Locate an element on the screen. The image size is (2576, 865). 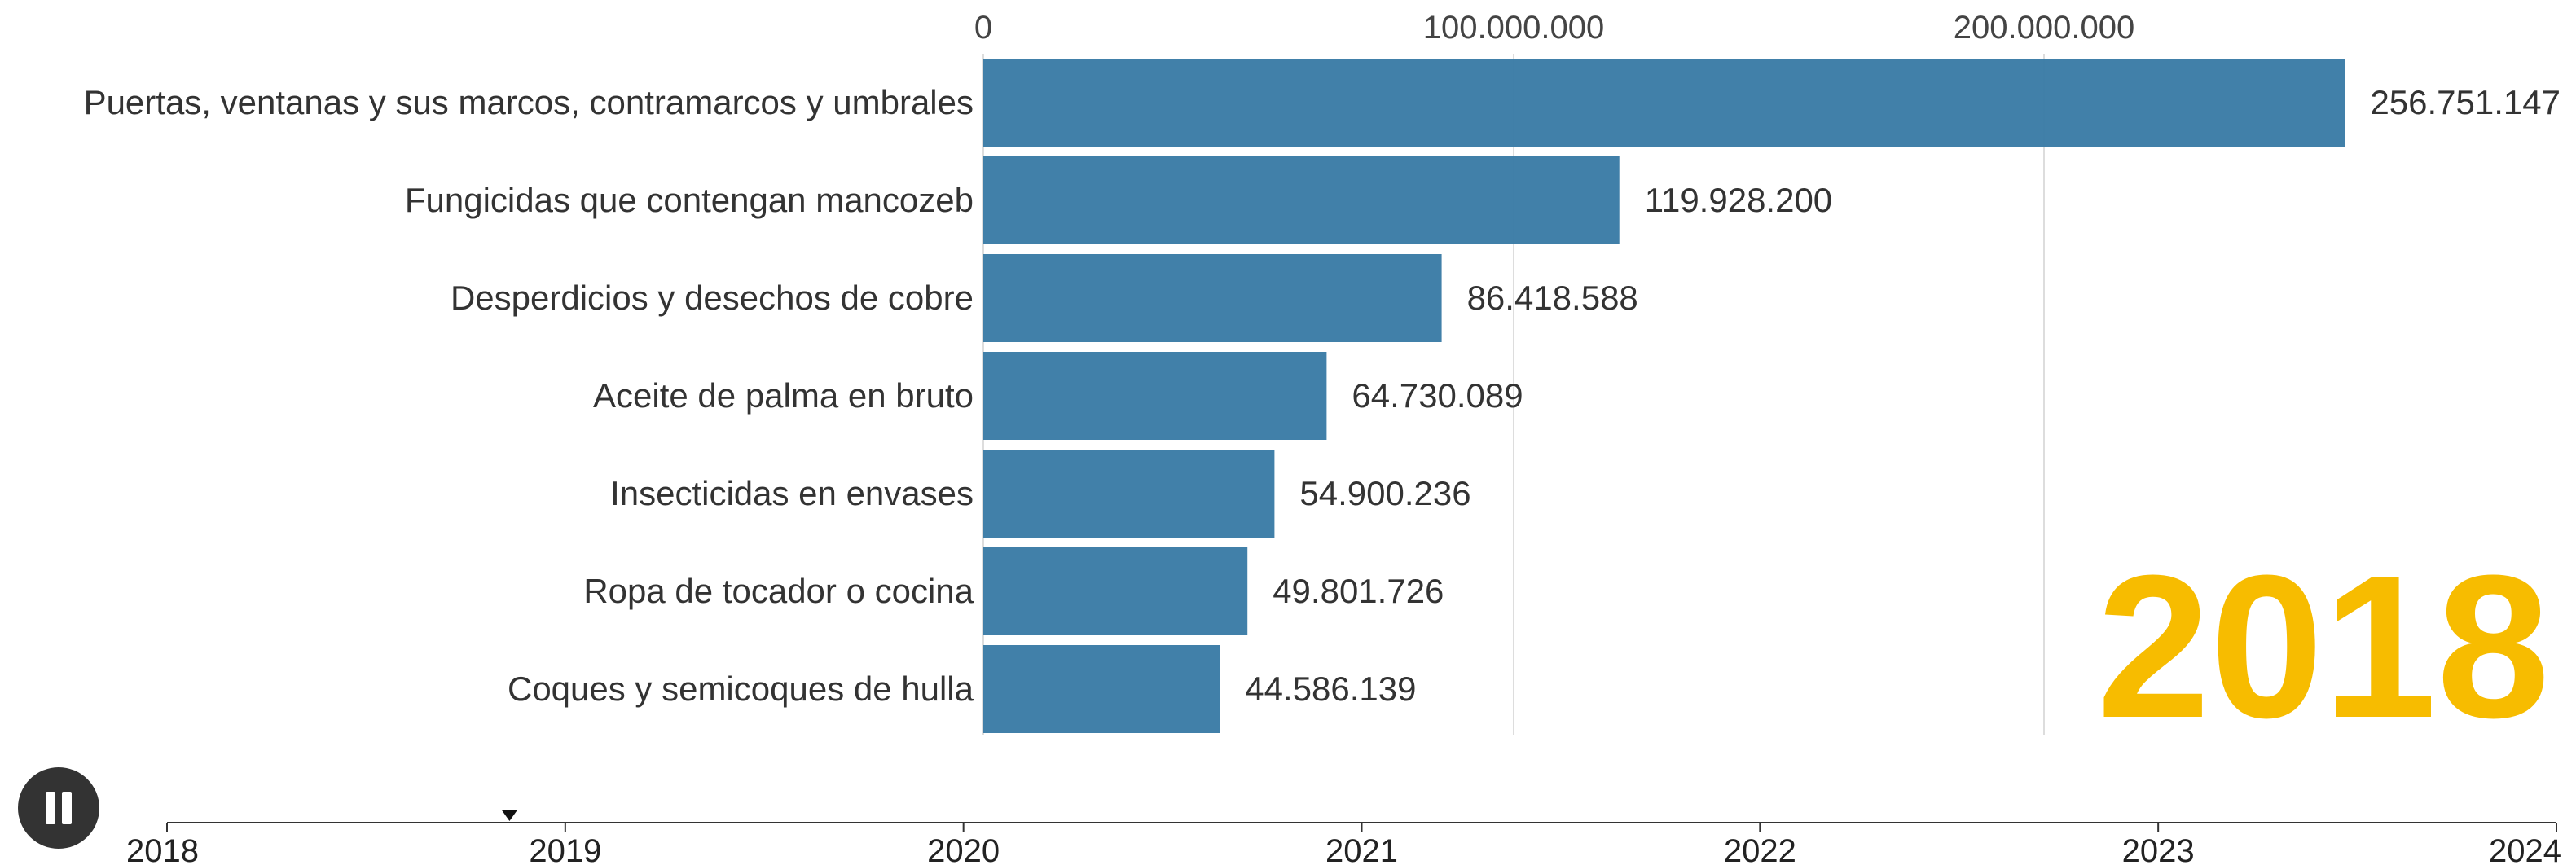
timeline-label: 2024 is located at coordinates (2525, 849).